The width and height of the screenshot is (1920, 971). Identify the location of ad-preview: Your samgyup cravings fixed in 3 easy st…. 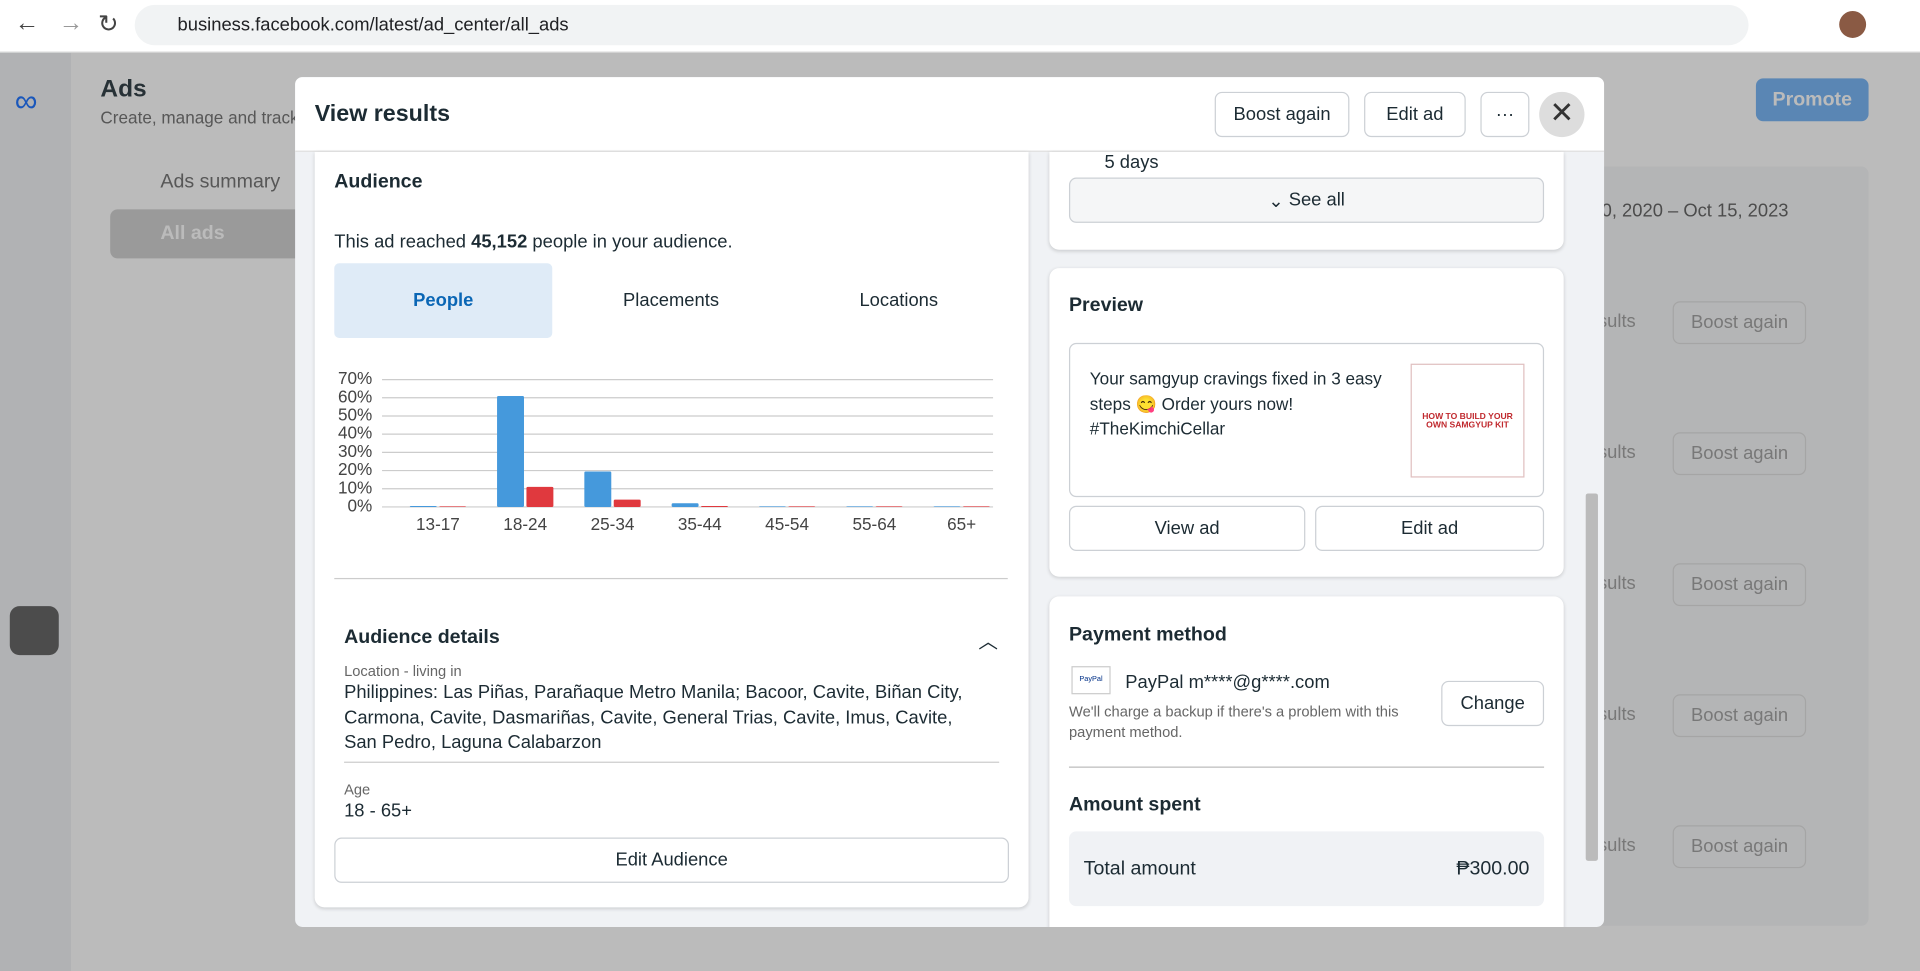
(1306, 420).